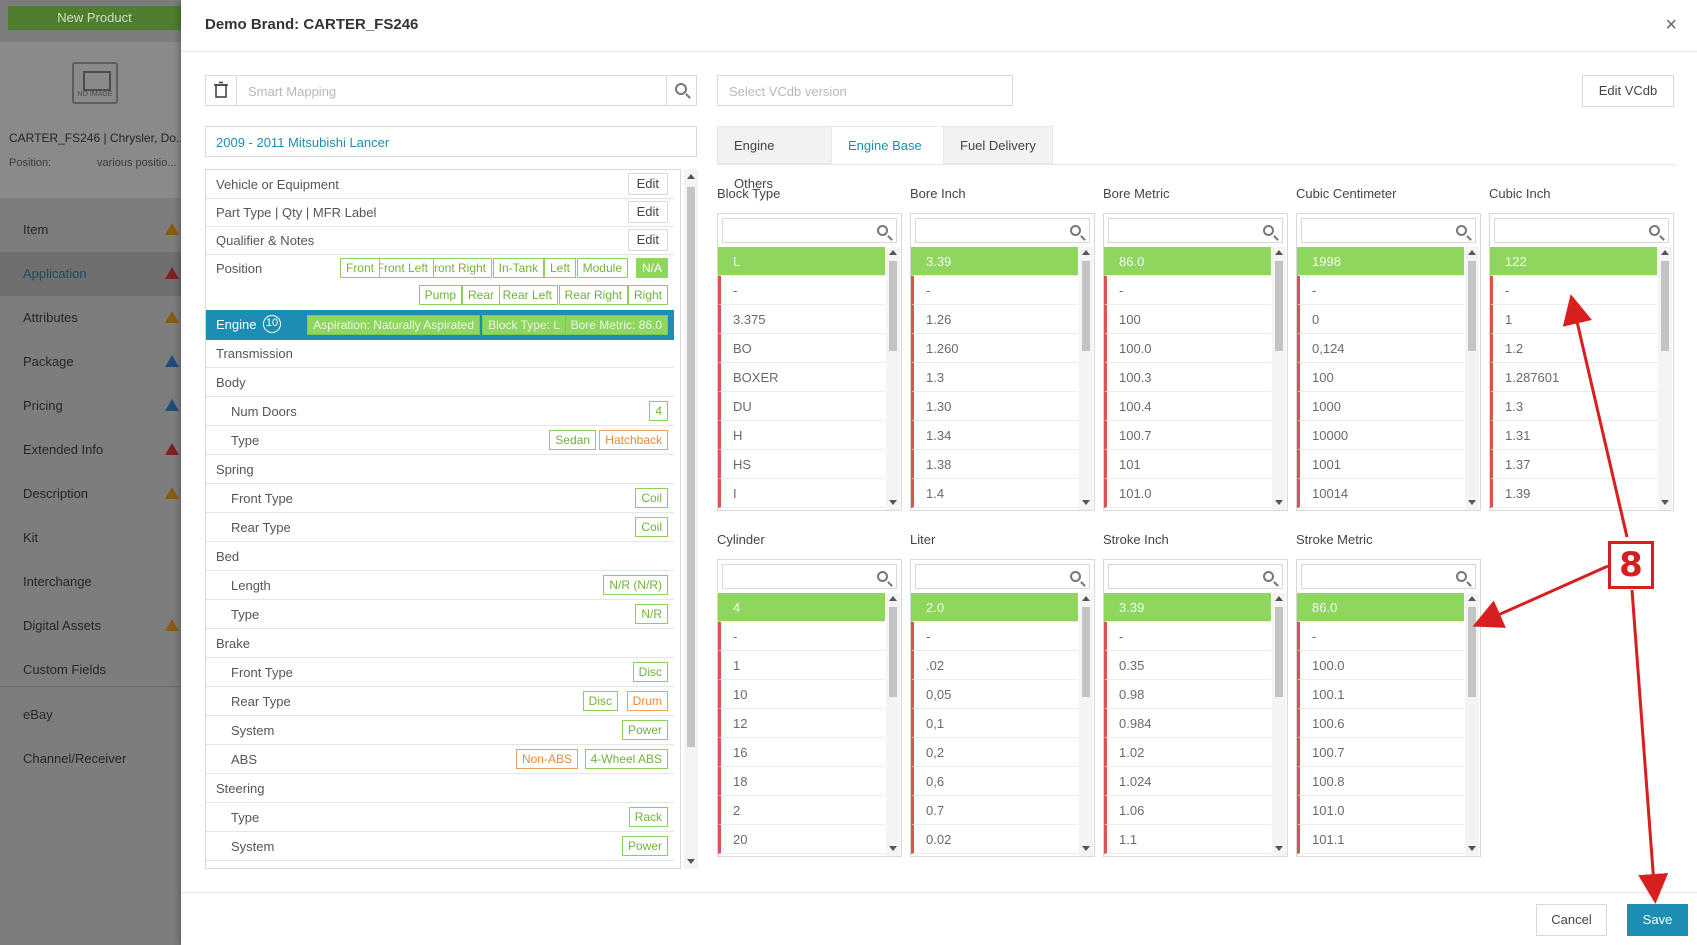 This screenshot has height=945, width=1697. Describe the element at coordinates (1573, 493) in the screenshot. I see `value-option: 1.39` at that location.